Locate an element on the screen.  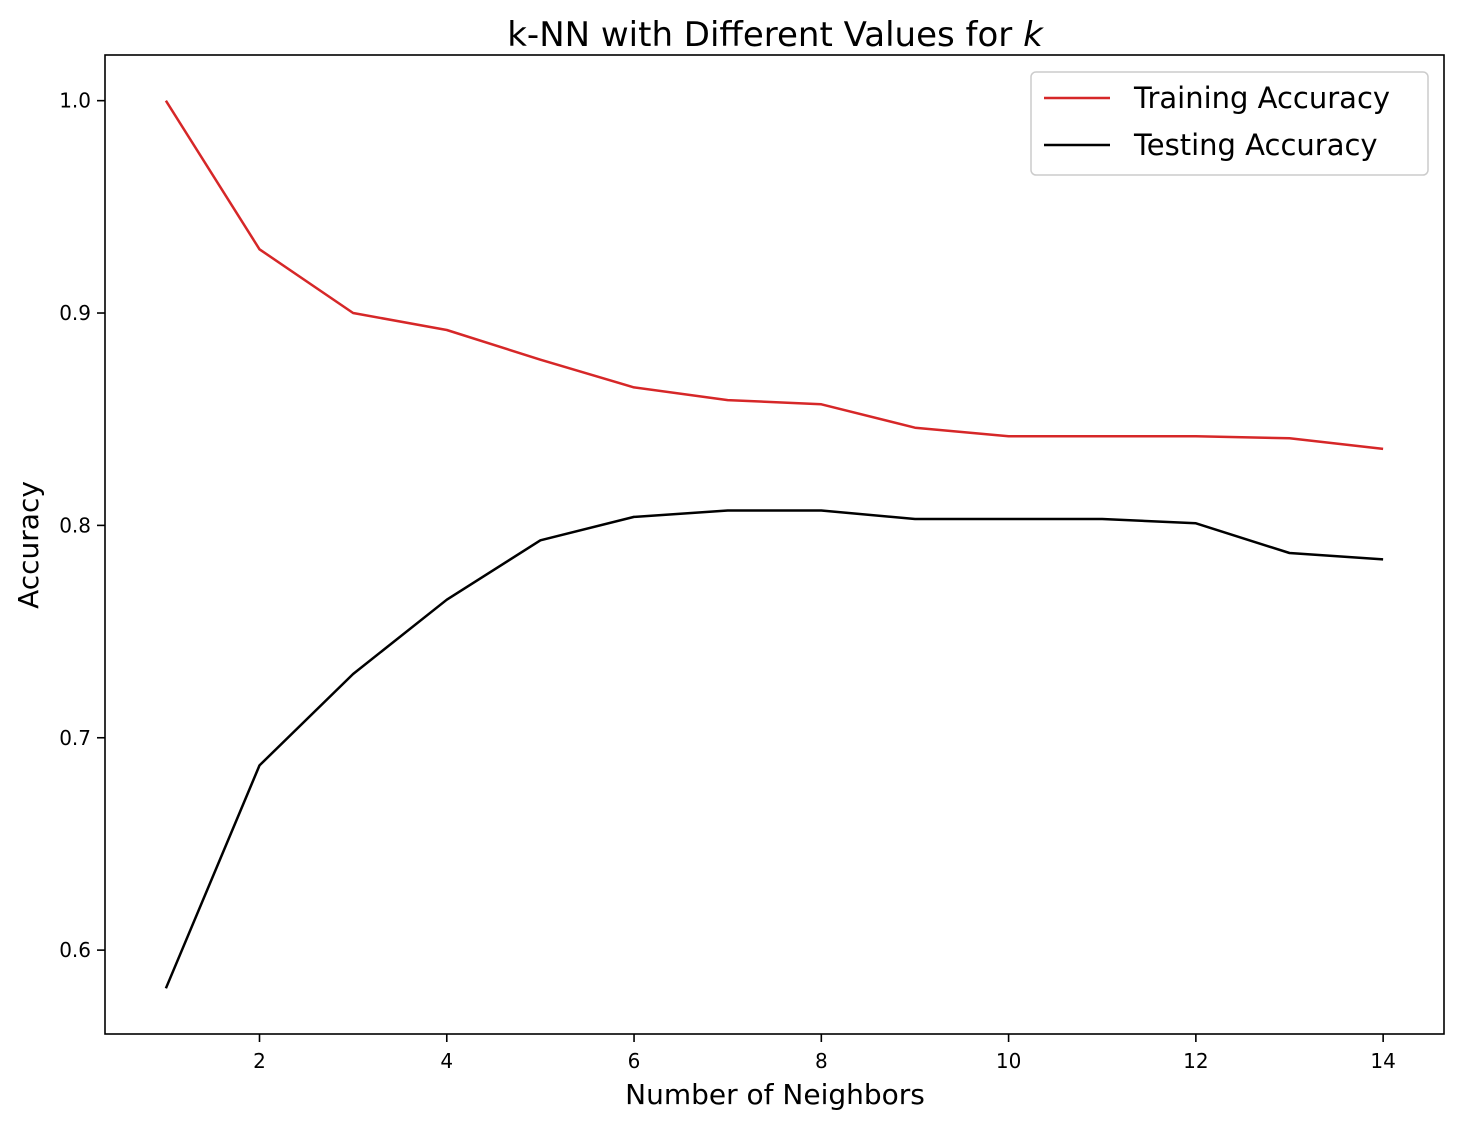
legend-box is located at coordinates (1229, 123).